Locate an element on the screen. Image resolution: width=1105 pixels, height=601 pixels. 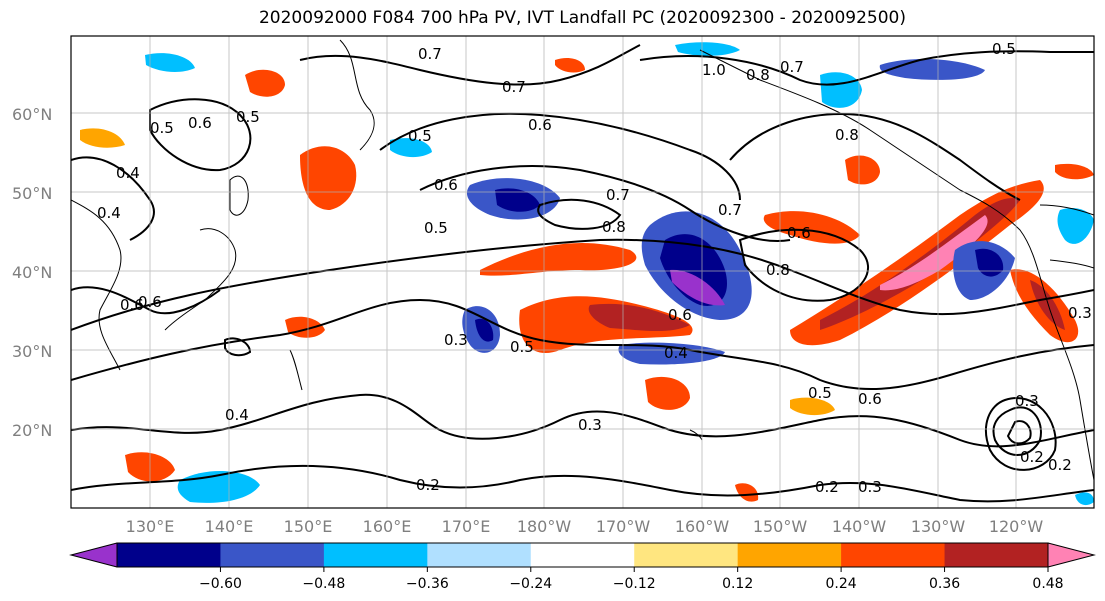
pos-band-ne-max is located at coordinates (934, 253).